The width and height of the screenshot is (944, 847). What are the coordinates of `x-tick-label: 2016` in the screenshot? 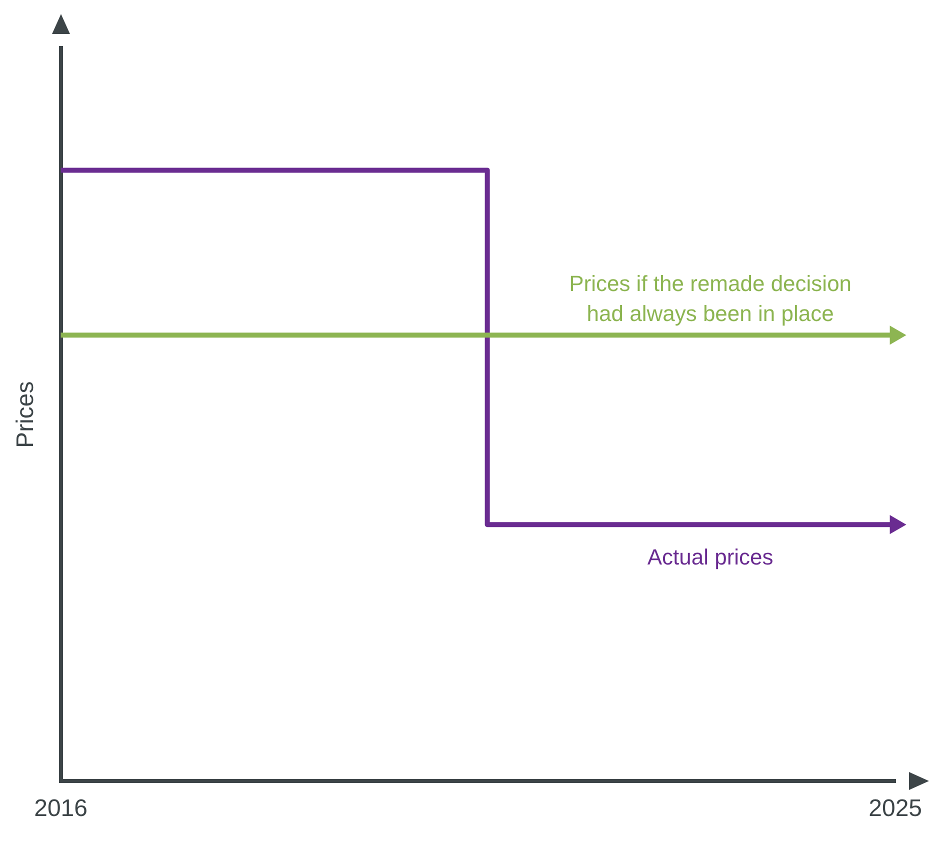 It's located at (61, 808).